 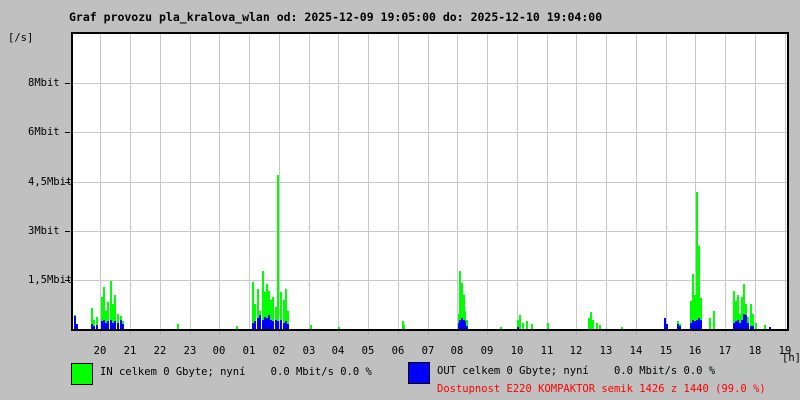 What do you see at coordinates (791, 358) in the screenshot?
I see `x-axis-unit-label: [h]` at bounding box center [791, 358].